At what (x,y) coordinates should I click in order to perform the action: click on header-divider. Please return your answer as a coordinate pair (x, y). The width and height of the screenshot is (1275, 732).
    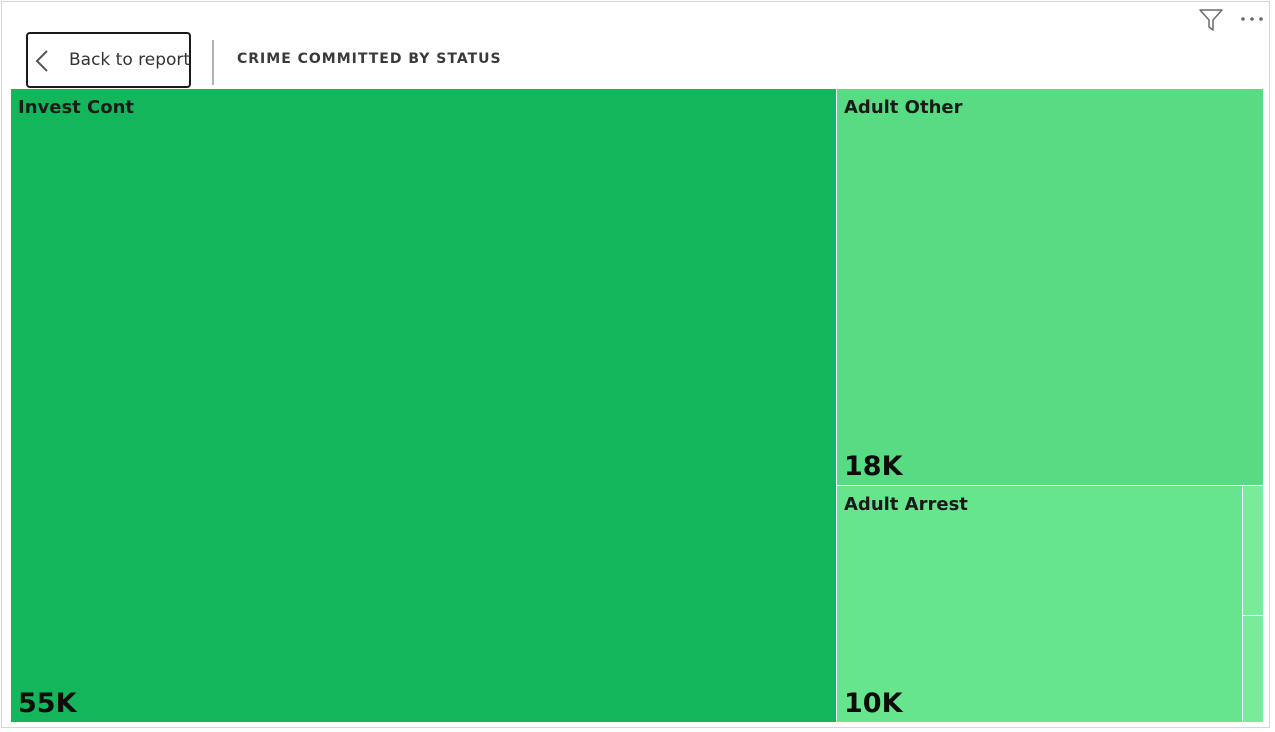
    Looking at the image, I should click on (213, 62).